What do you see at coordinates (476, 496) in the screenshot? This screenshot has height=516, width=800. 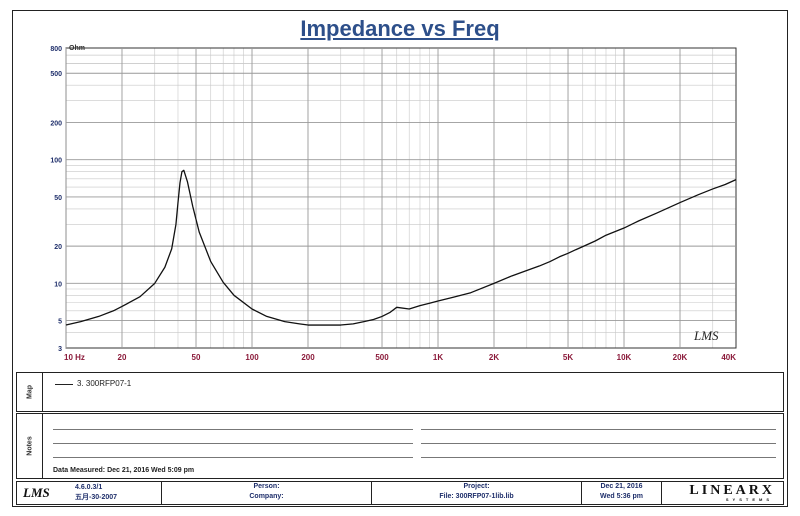 I see `file-label: File: 300RFP07-1lib.lib` at bounding box center [476, 496].